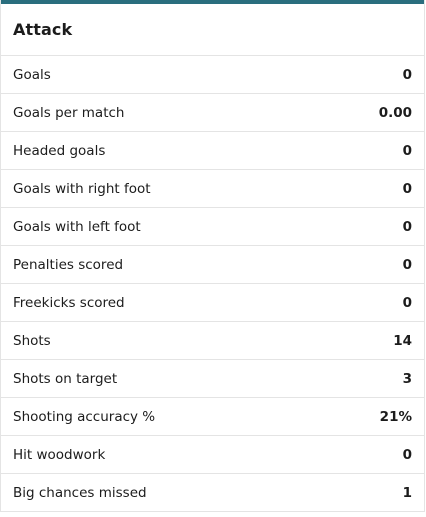 Image resolution: width=426 pixels, height=517 pixels. Describe the element at coordinates (77, 226) in the screenshot. I see `stat-label: Goals with left foot` at that location.